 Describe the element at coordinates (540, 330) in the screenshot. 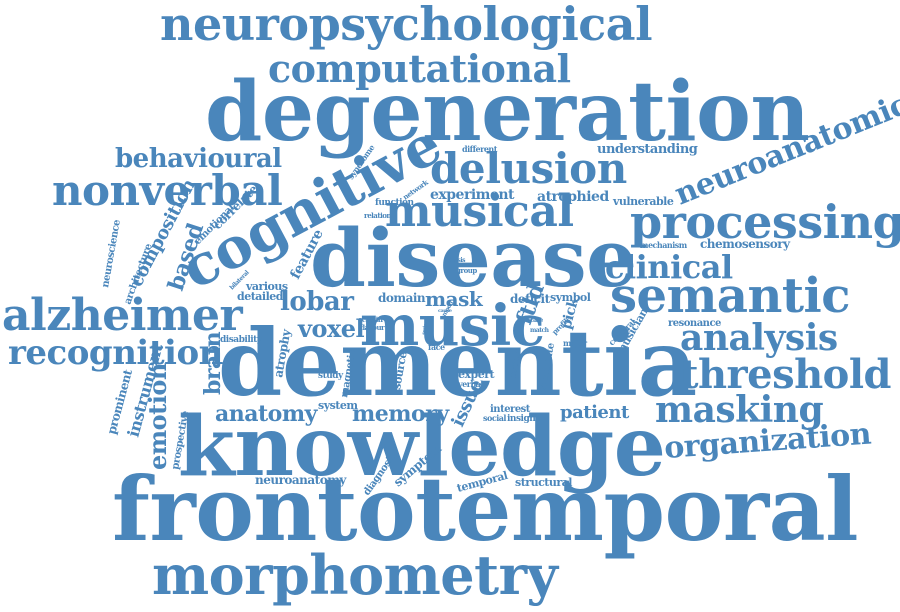

I see `word-match: match` at that location.